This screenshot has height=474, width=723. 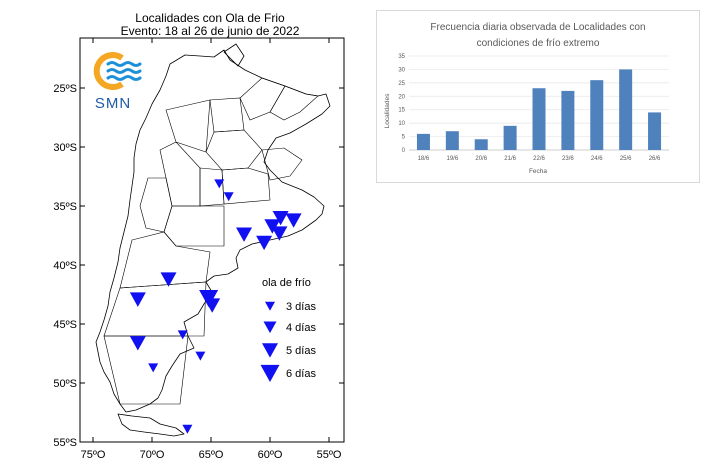 I want to click on y-tick-label-25: 25, so click(x=401, y=84).